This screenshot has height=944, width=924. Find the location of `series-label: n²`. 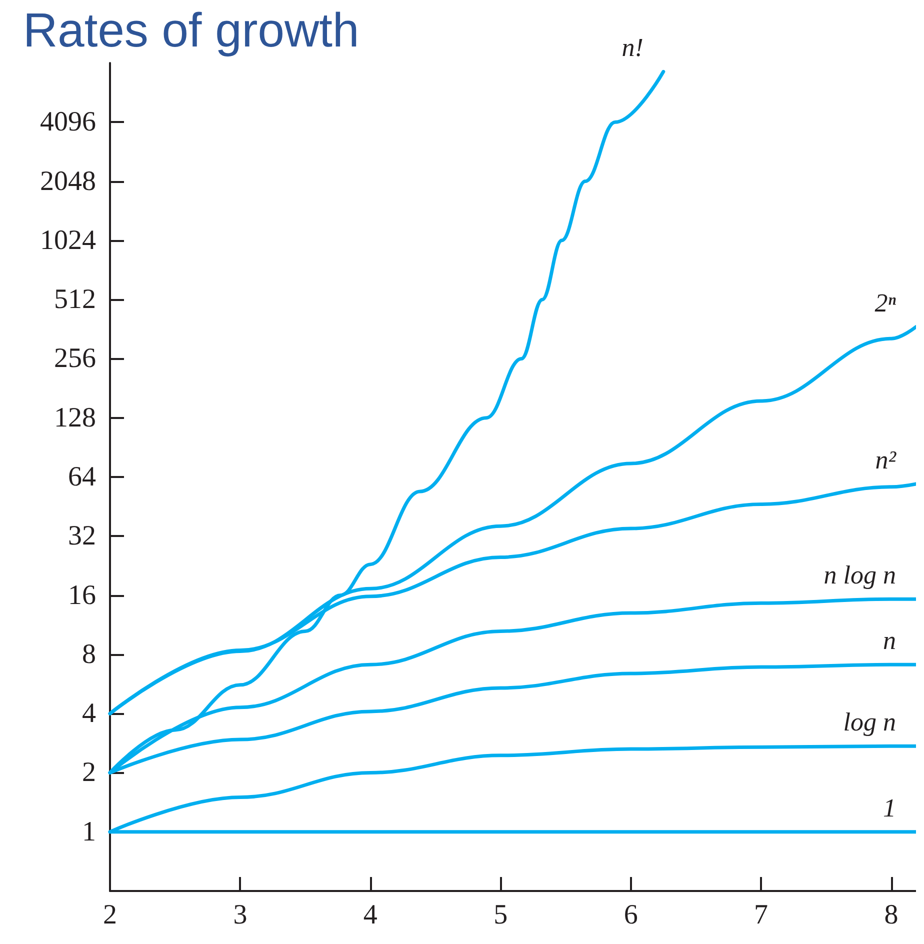

series-label: n² is located at coordinates (886, 459).